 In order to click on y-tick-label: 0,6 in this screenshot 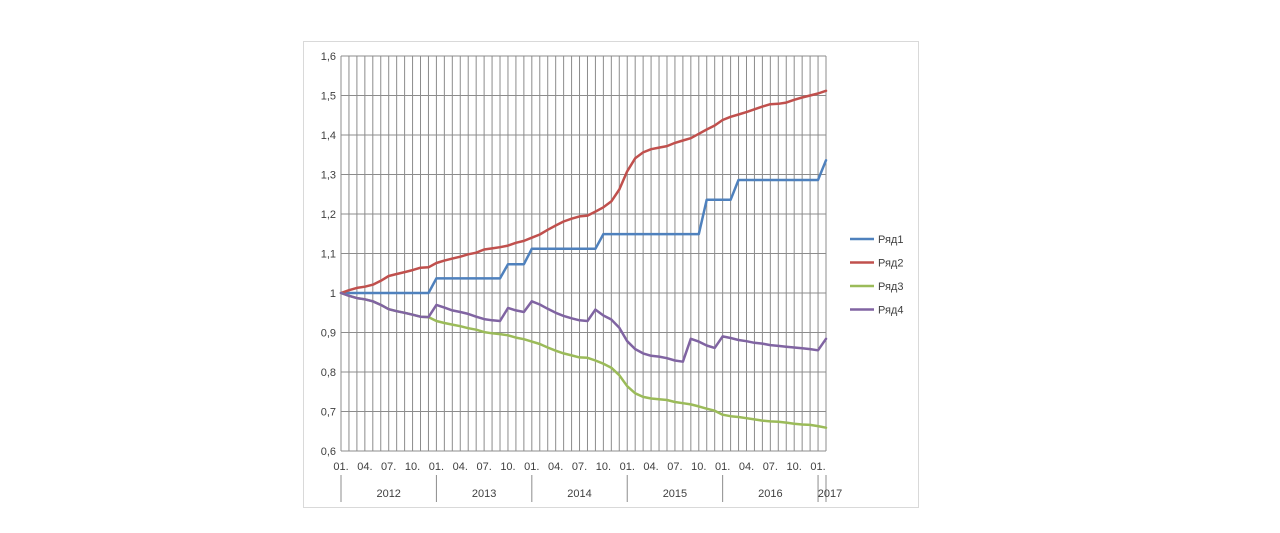, I will do `click(328, 452)`.